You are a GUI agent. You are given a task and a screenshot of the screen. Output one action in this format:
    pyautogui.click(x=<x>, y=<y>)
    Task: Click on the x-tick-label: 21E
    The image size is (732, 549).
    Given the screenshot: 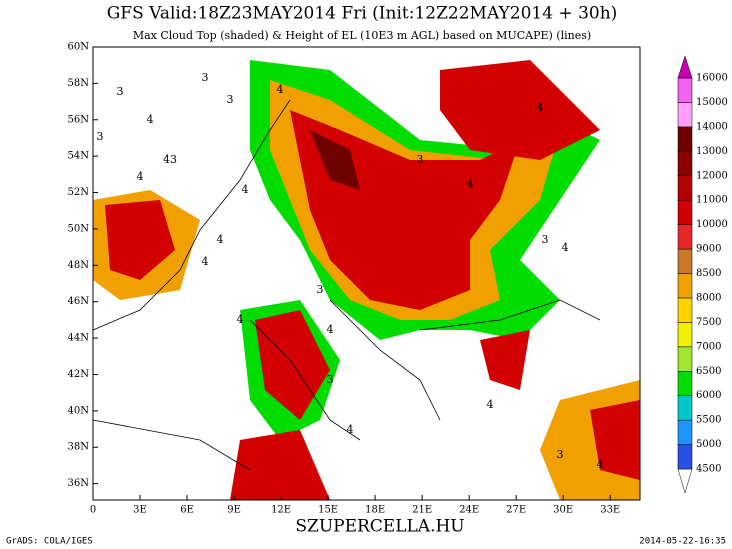 What is the action you would take?
    pyautogui.click(x=422, y=510)
    